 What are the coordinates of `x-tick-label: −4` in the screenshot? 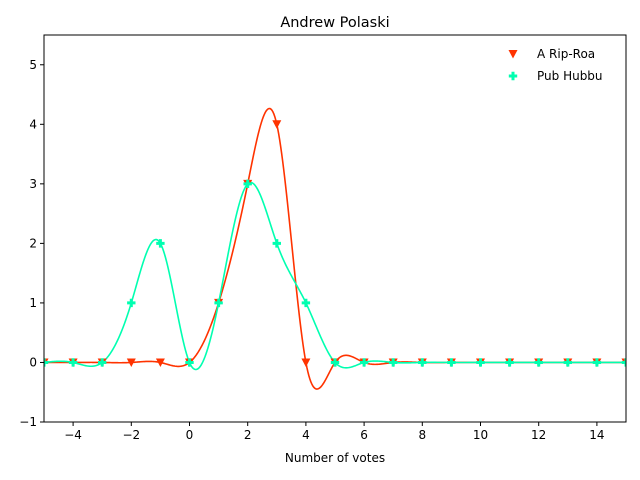 It's located at (73, 435).